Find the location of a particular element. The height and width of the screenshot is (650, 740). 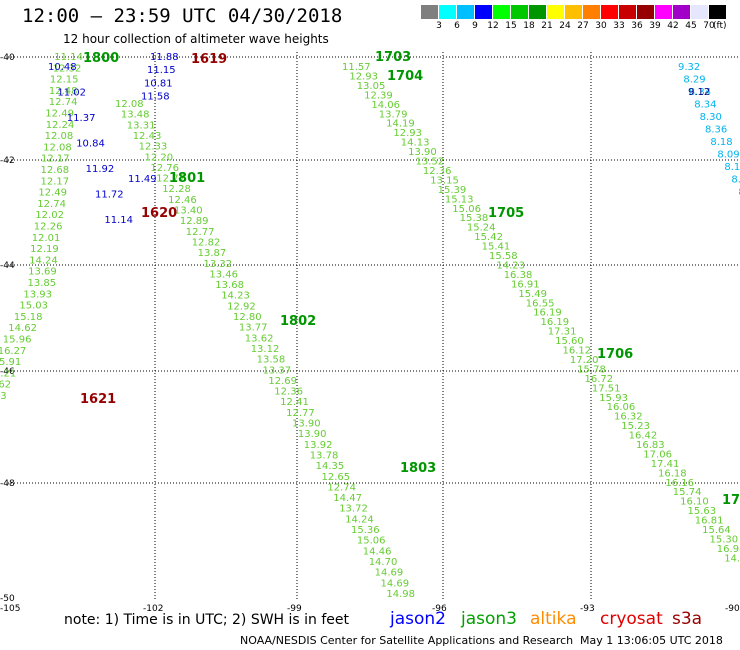

scale-label: 33 is located at coordinates (619, 26).